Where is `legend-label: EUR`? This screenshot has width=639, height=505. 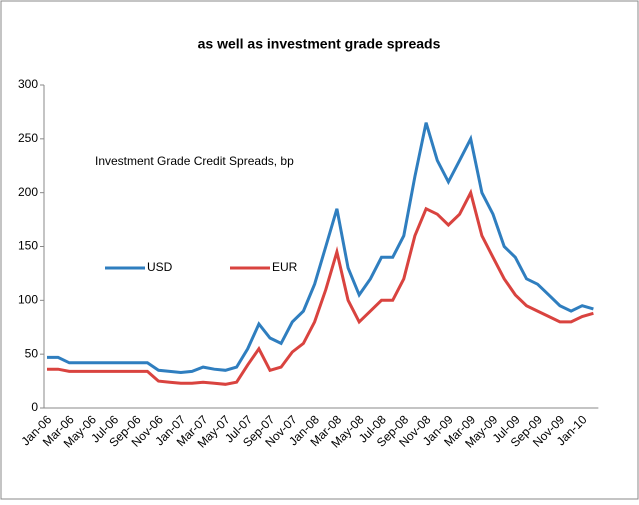 legend-label: EUR is located at coordinates (285, 267).